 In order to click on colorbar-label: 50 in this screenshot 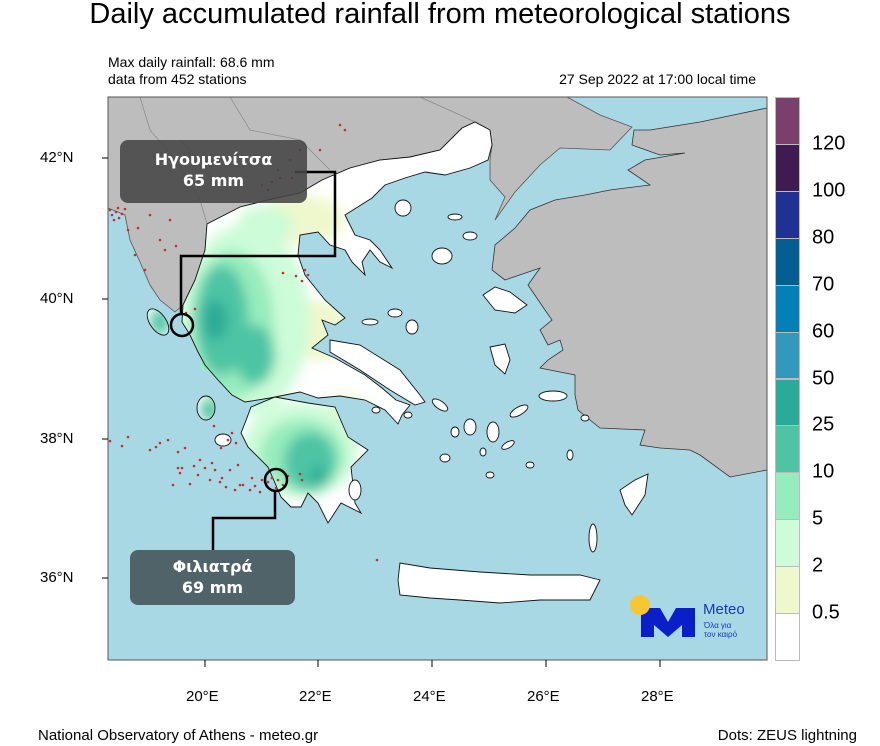, I will do `click(823, 378)`.